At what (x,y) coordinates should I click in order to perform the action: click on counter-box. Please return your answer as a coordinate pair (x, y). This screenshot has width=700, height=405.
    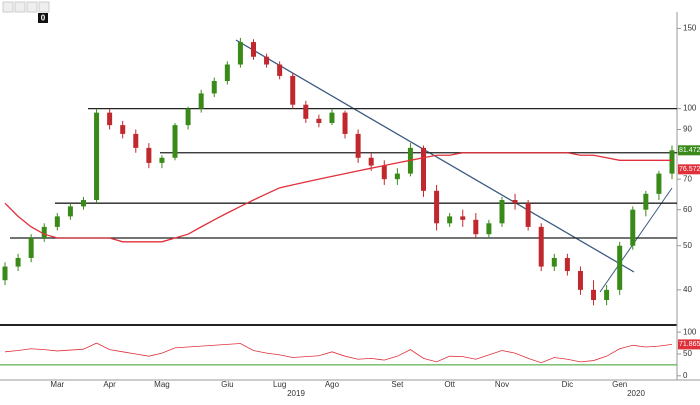
    Looking at the image, I should click on (43, 18).